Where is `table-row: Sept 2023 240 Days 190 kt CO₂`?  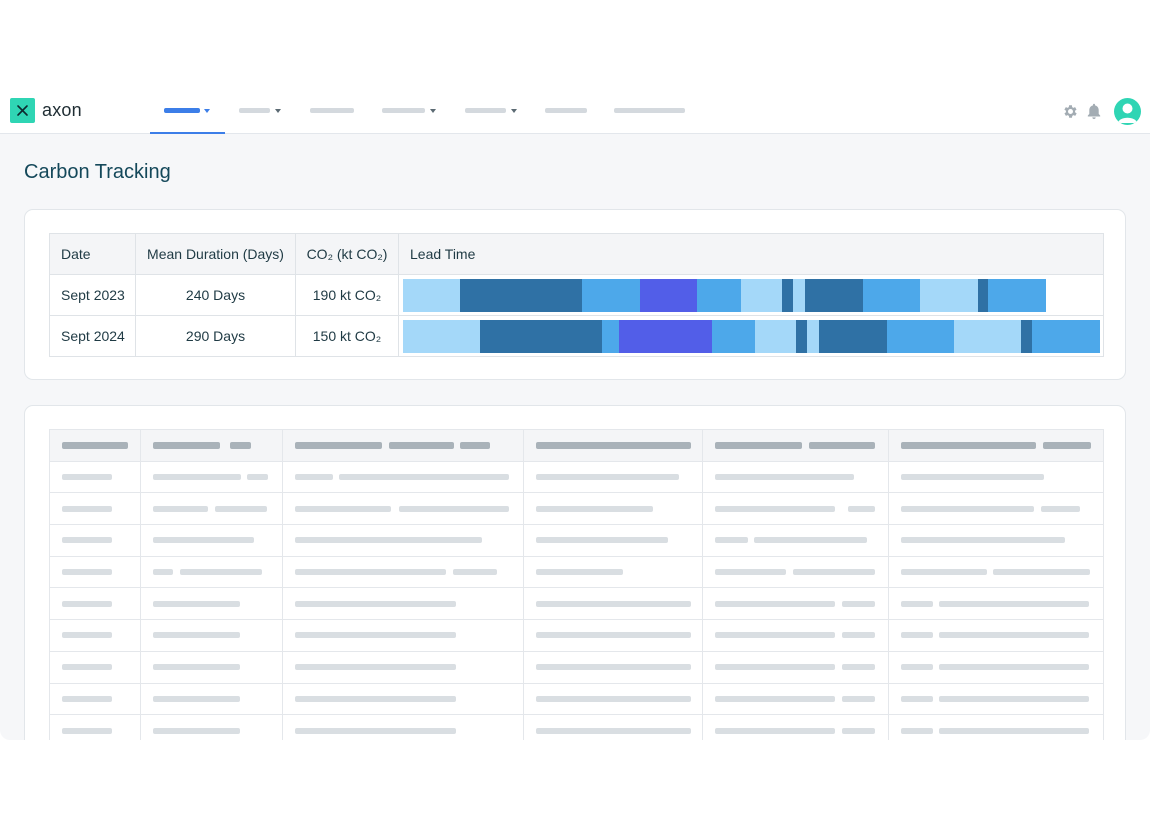 table-row: Sept 2023 240 Days 190 kt CO₂ is located at coordinates (576, 295).